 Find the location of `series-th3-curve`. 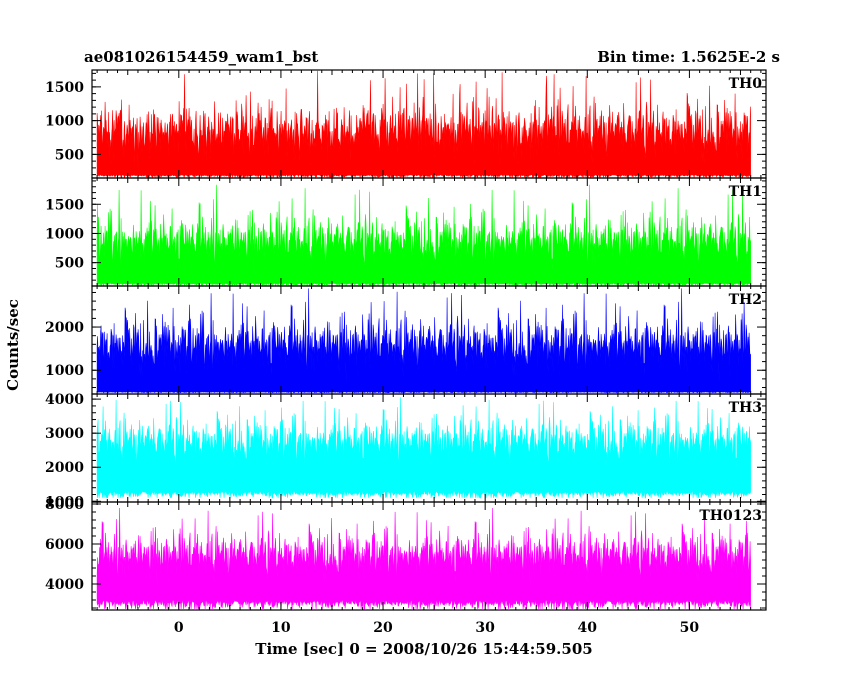

series-th3-curve is located at coordinates (423, 448).